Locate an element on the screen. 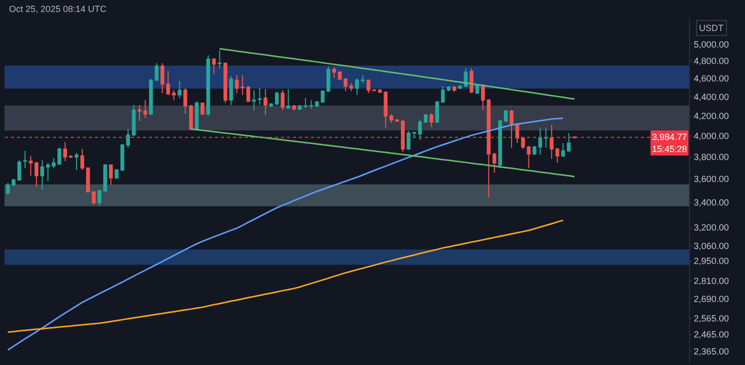 Image resolution: width=745 pixels, height=365 pixels. y-tick-label: 2,565.00 is located at coordinates (711, 318).